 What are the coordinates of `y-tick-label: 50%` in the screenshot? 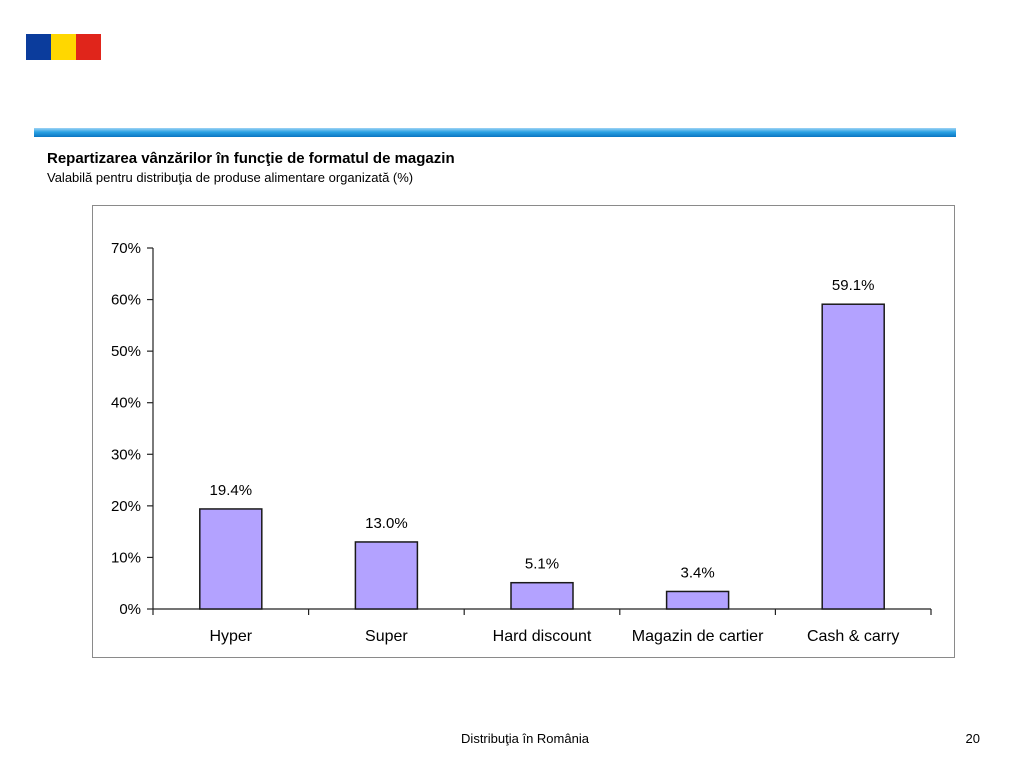 It's located at (126, 351).